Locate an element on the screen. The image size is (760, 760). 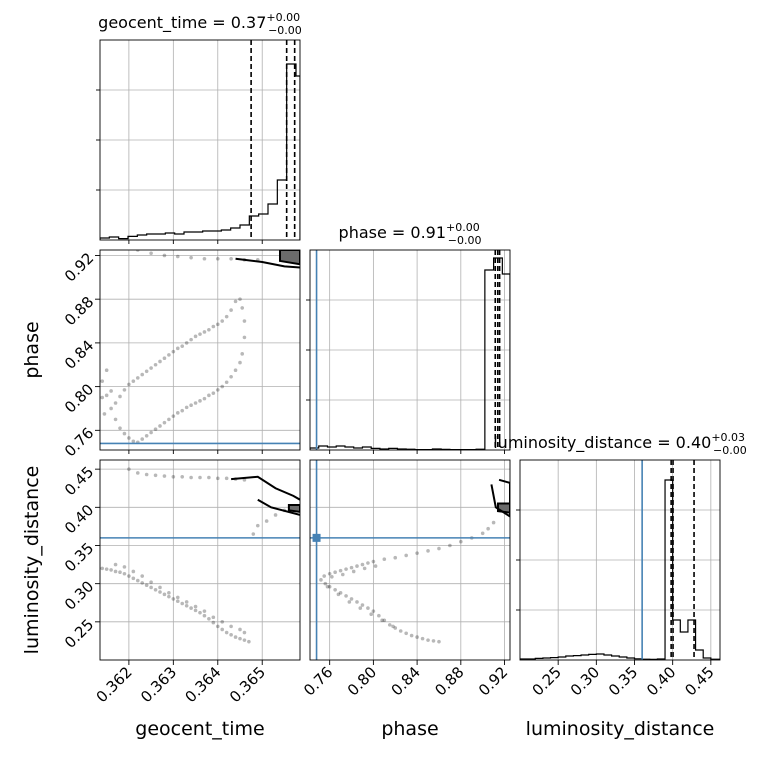
xtick-label-phase-0: 0.76 is located at coordinates (318, 681).